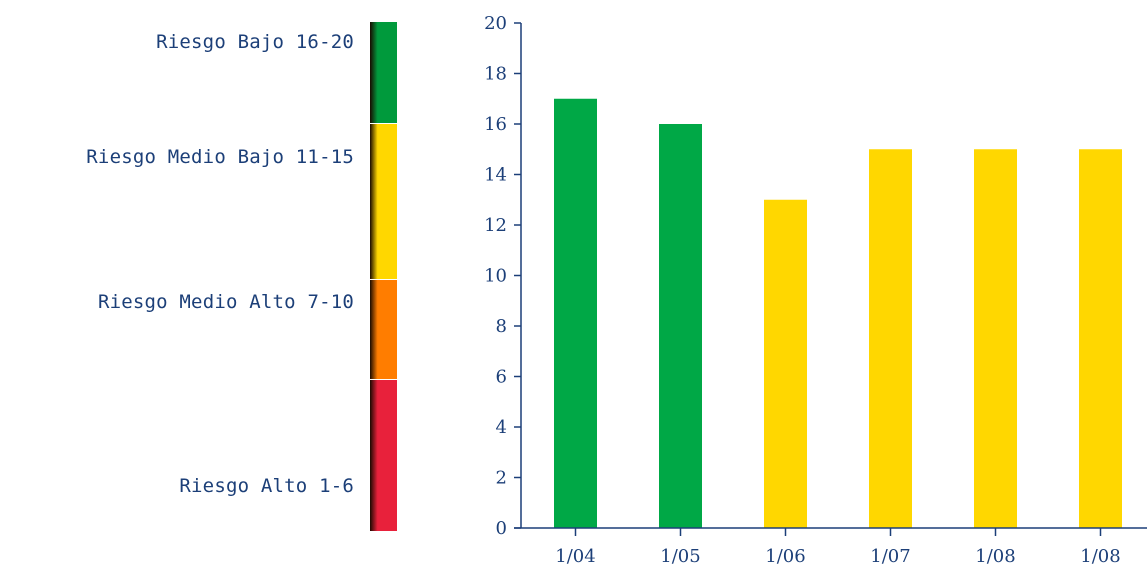  Describe the element at coordinates (220, 157) in the screenshot. I see `legend-label-riesgo-medio-bajo: Riesgo Medio Bajo 11-15` at that location.